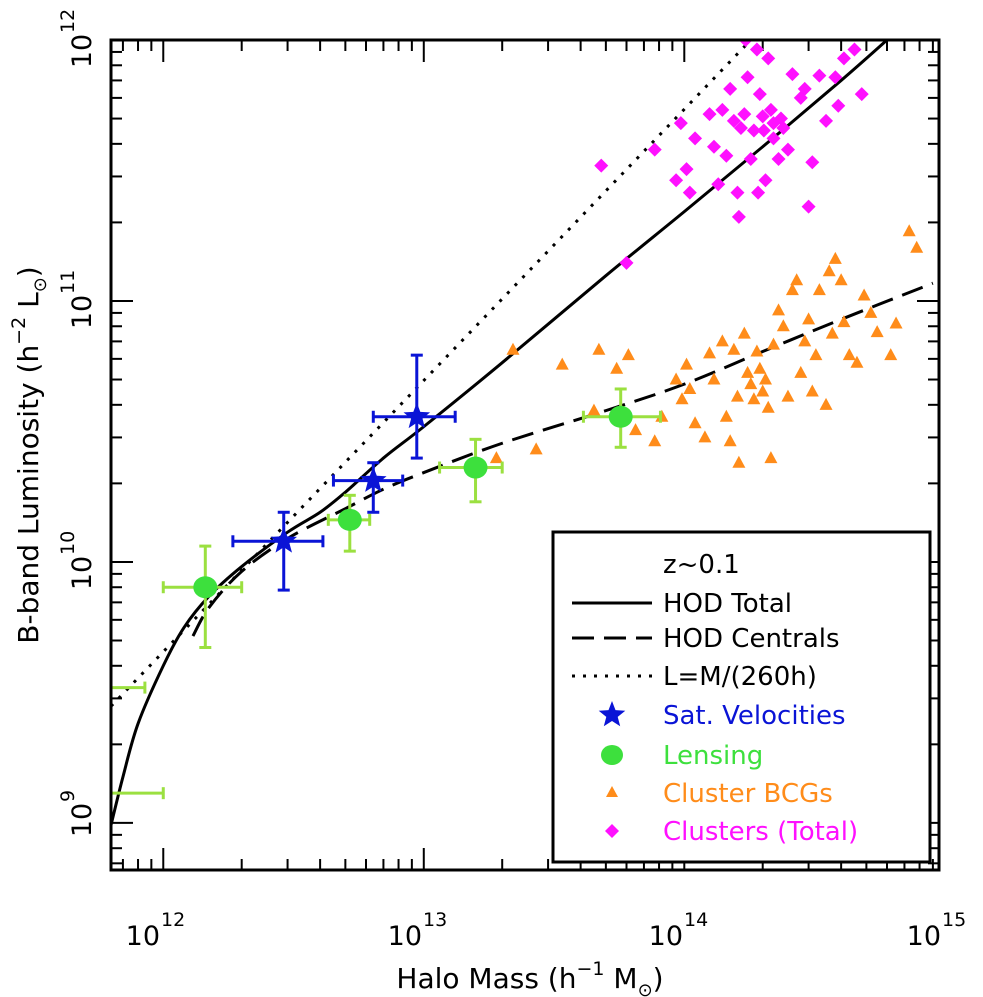  What do you see at coordinates (612, 755) in the screenshot?
I see `legend-swatch-circle` at bounding box center [612, 755].